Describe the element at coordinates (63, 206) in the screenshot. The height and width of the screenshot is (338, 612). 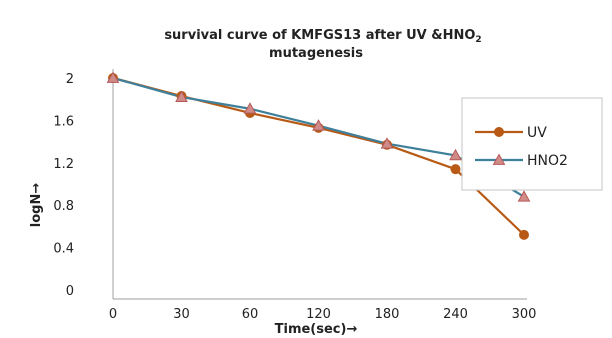
I see `y-tick-label: 0.8` at that location.